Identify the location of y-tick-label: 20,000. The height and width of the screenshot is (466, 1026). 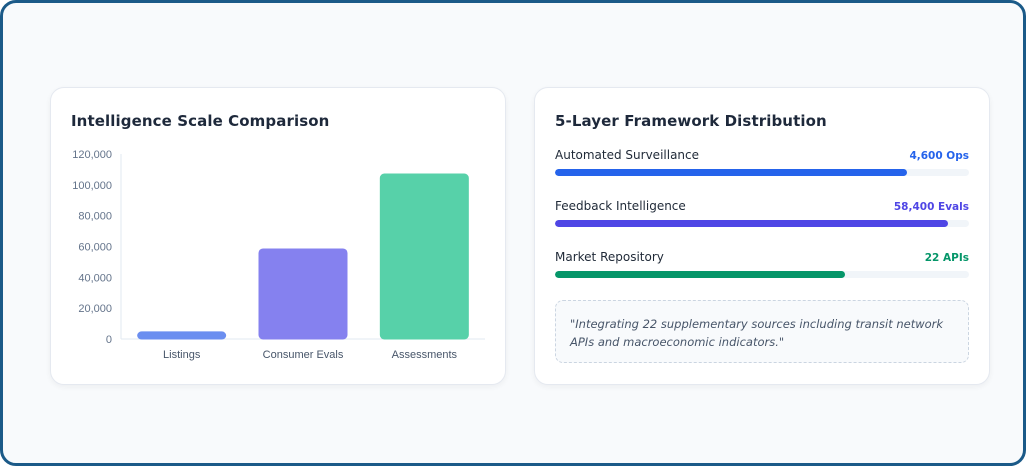
(95, 309).